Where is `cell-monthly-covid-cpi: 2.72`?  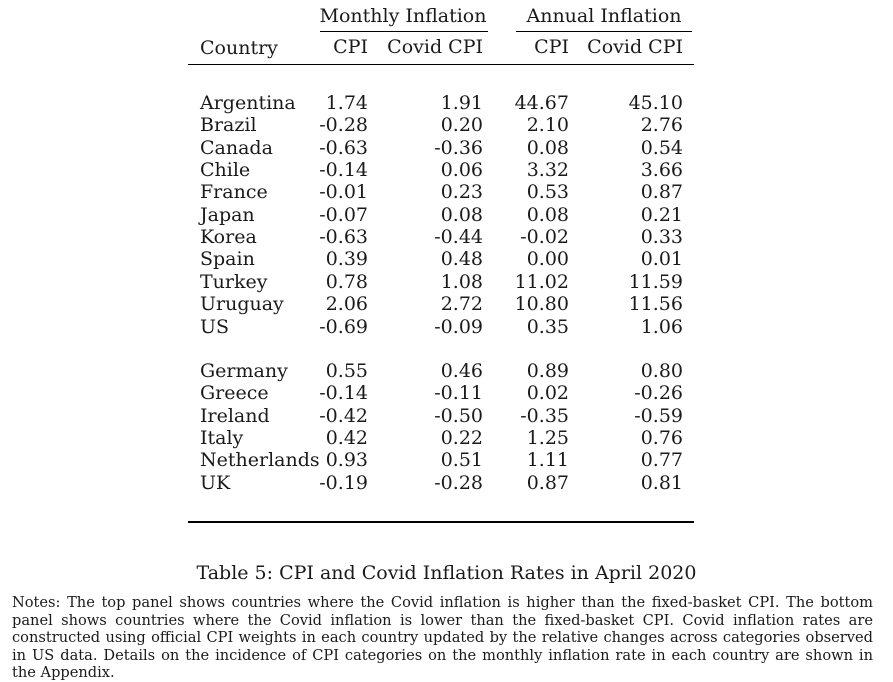 cell-monthly-covid-cpi: 2.72 is located at coordinates (461, 304).